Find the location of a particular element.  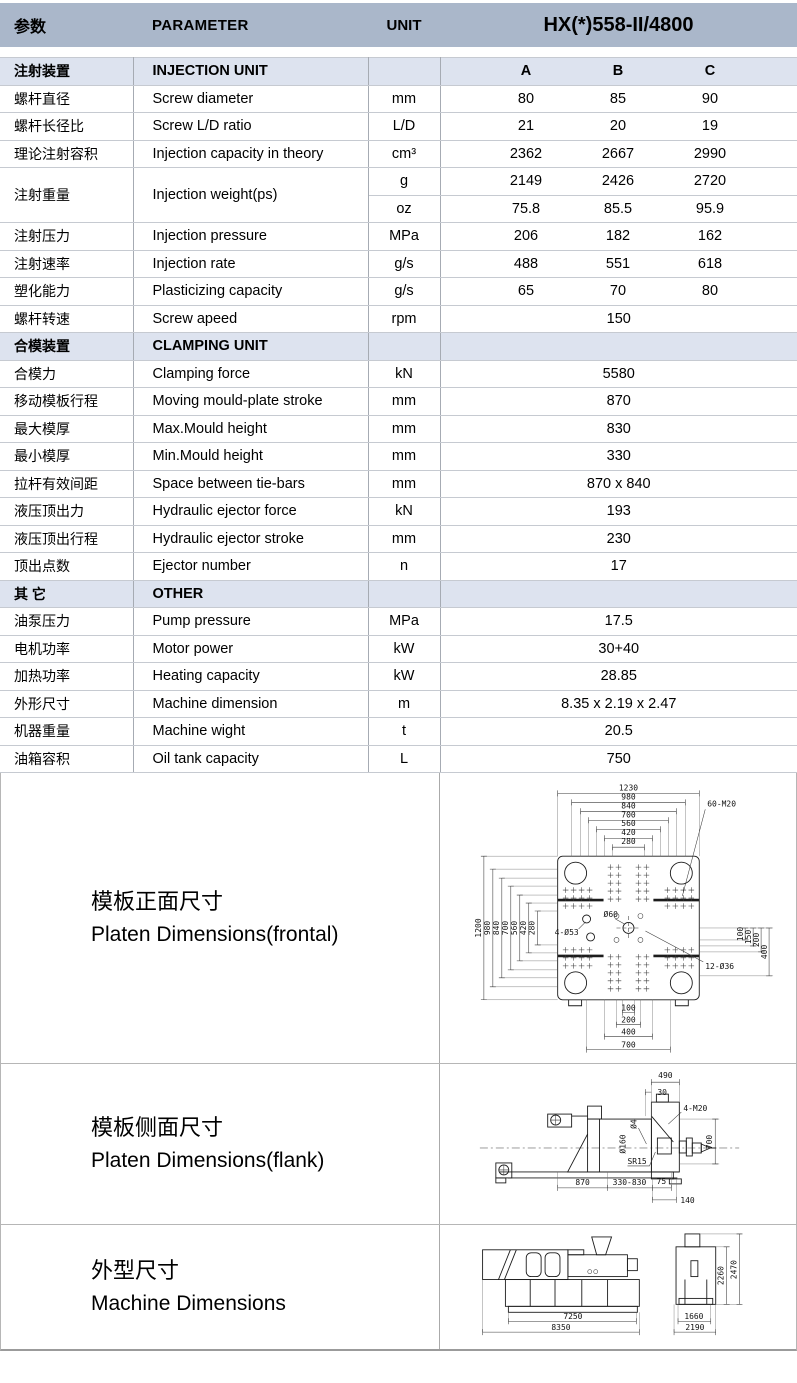

param-cn: 注射压力 is located at coordinates (67, 236).